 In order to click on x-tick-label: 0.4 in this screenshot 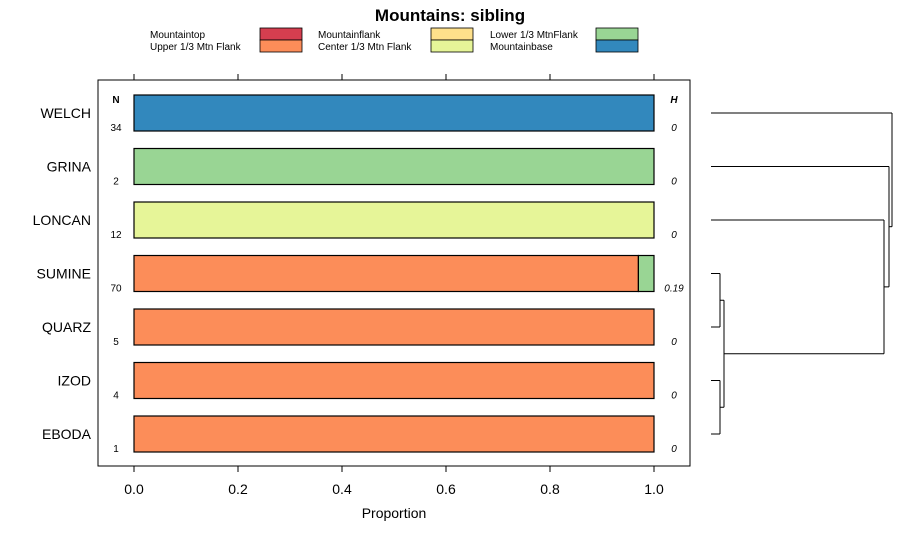, I will do `click(342, 489)`.